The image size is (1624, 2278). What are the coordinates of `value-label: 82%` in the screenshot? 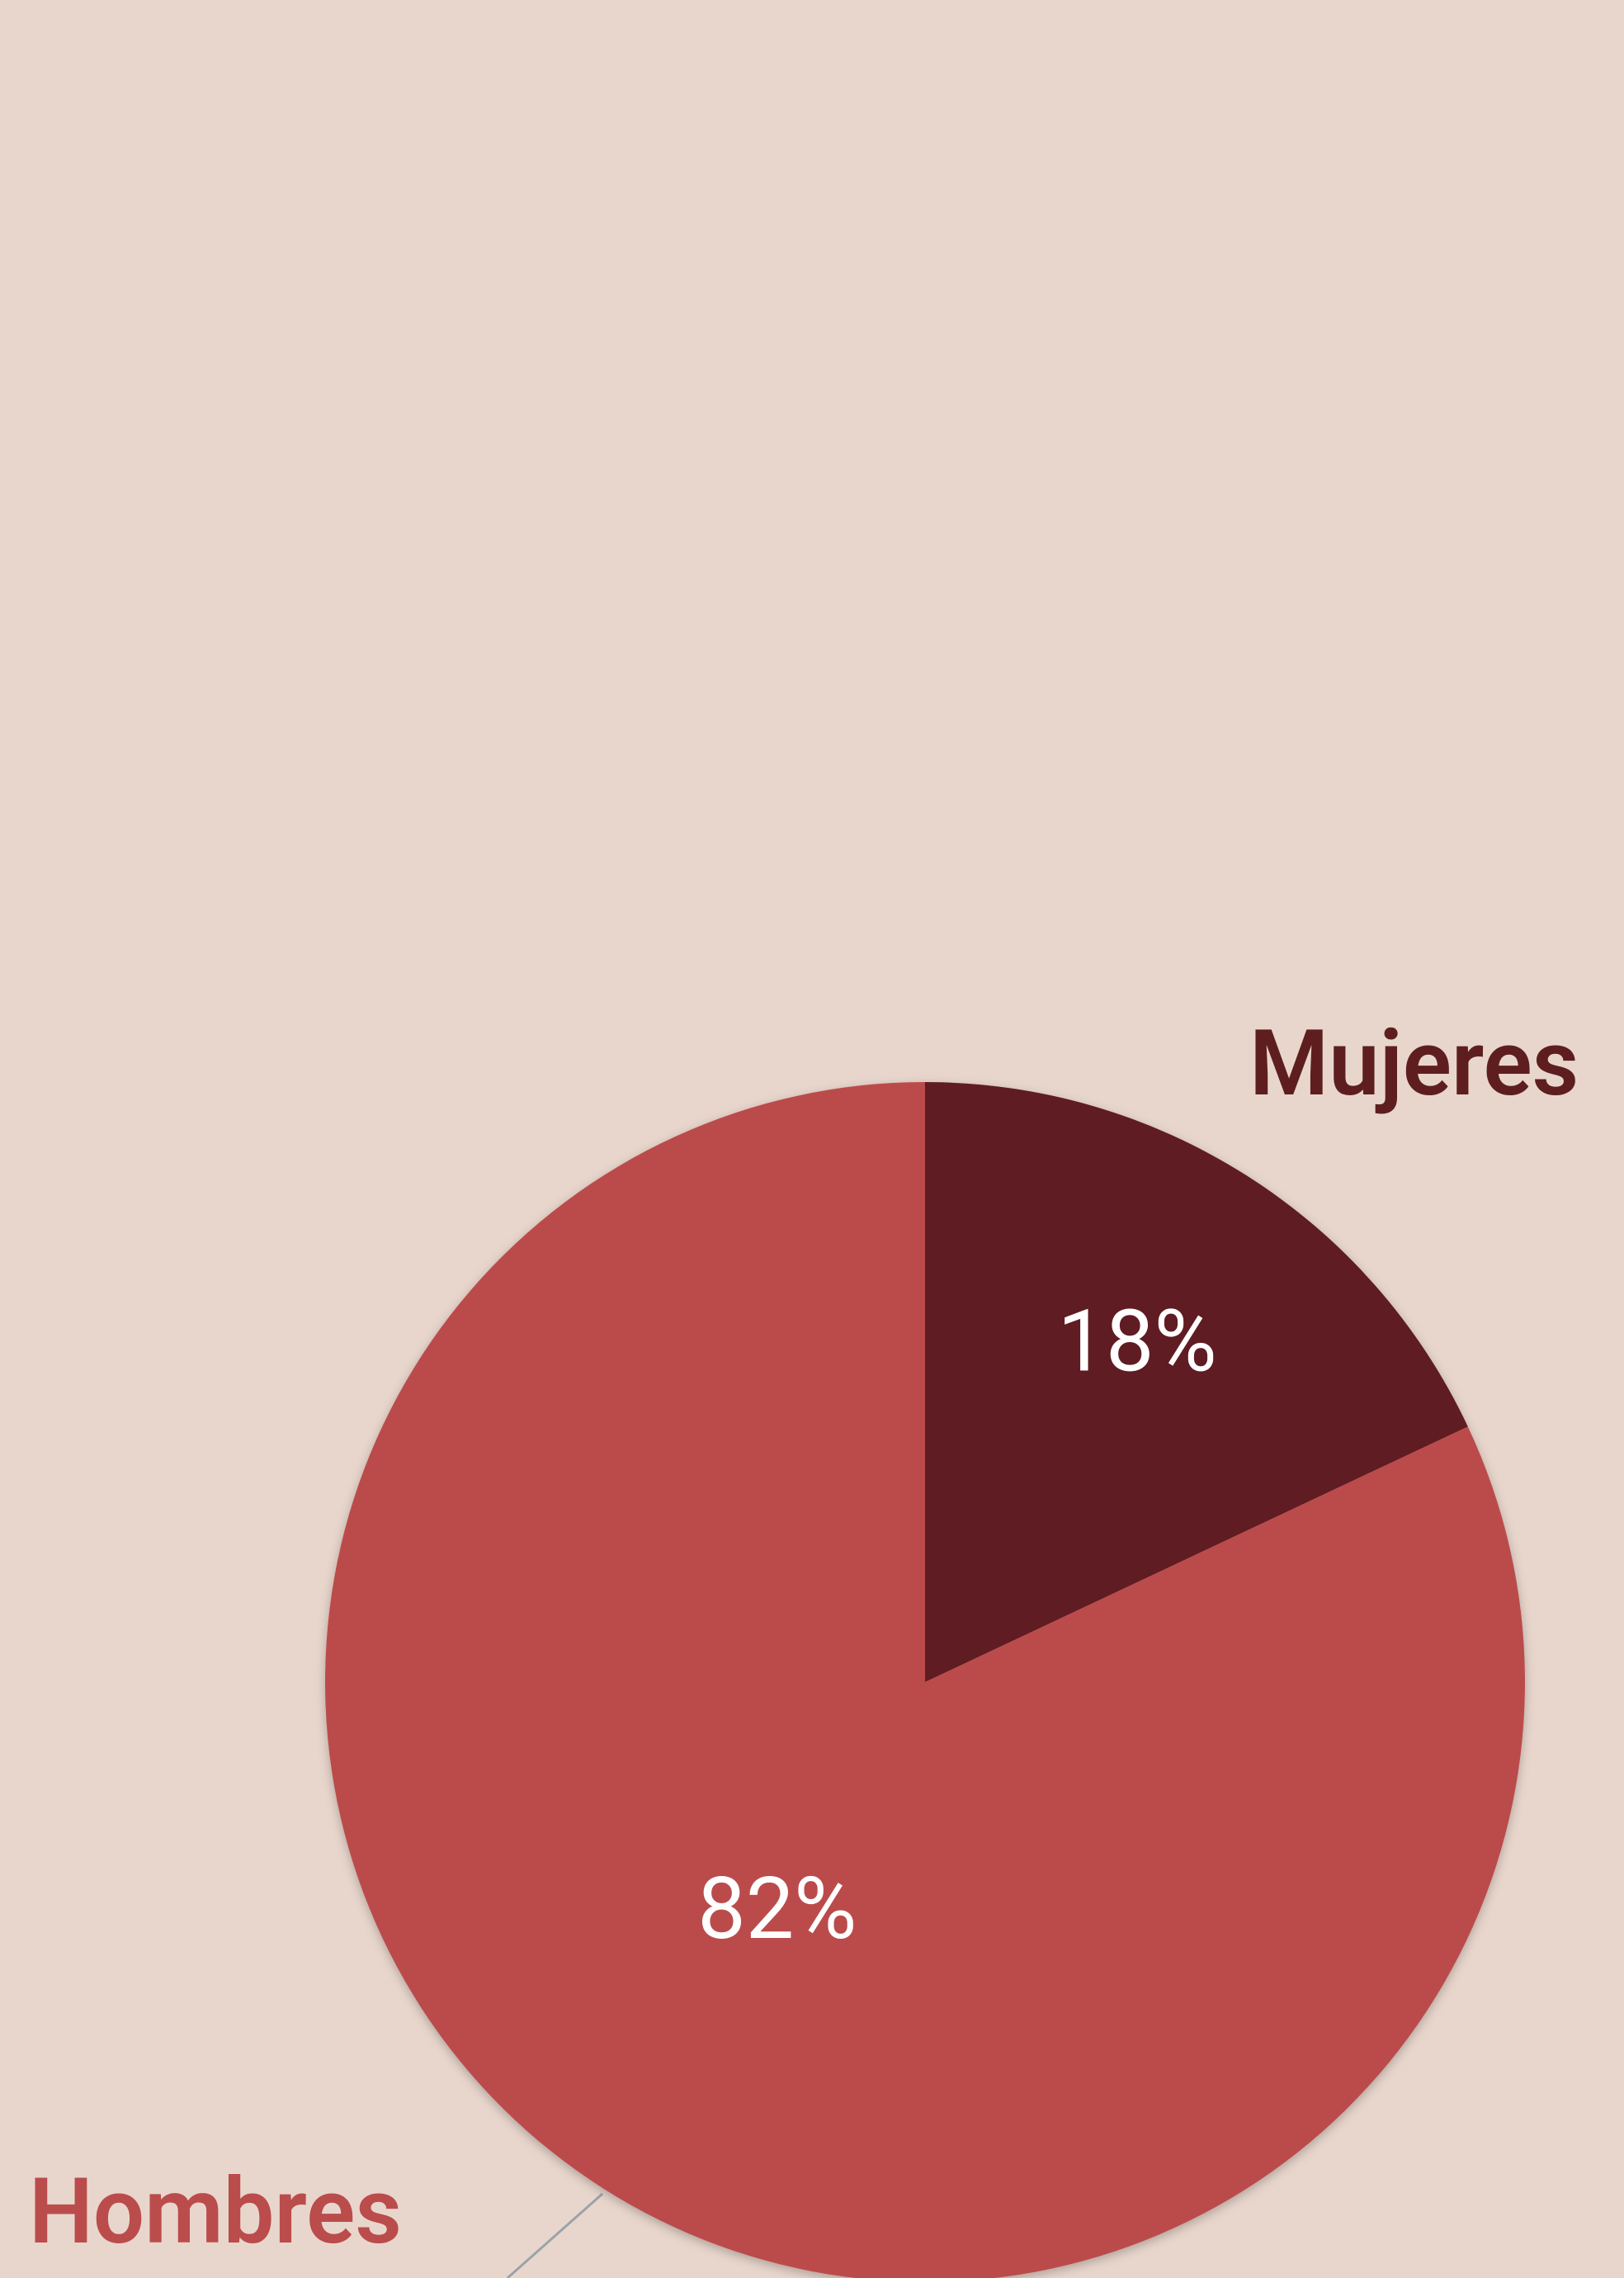 It's located at (777, 1909).